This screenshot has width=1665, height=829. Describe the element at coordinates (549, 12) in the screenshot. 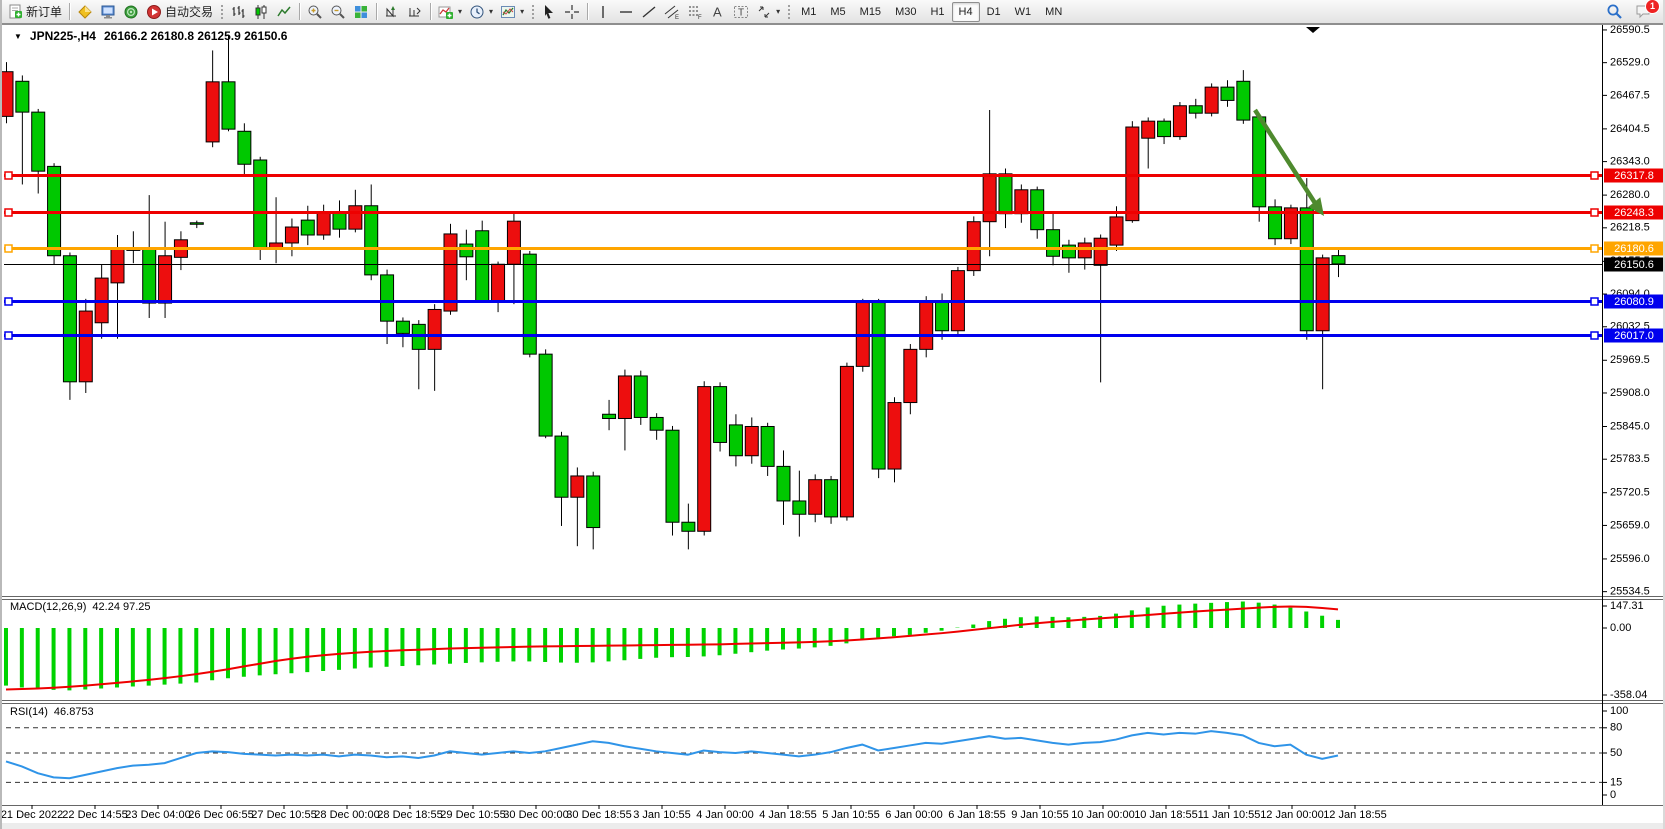

I see `cursor-button` at that location.